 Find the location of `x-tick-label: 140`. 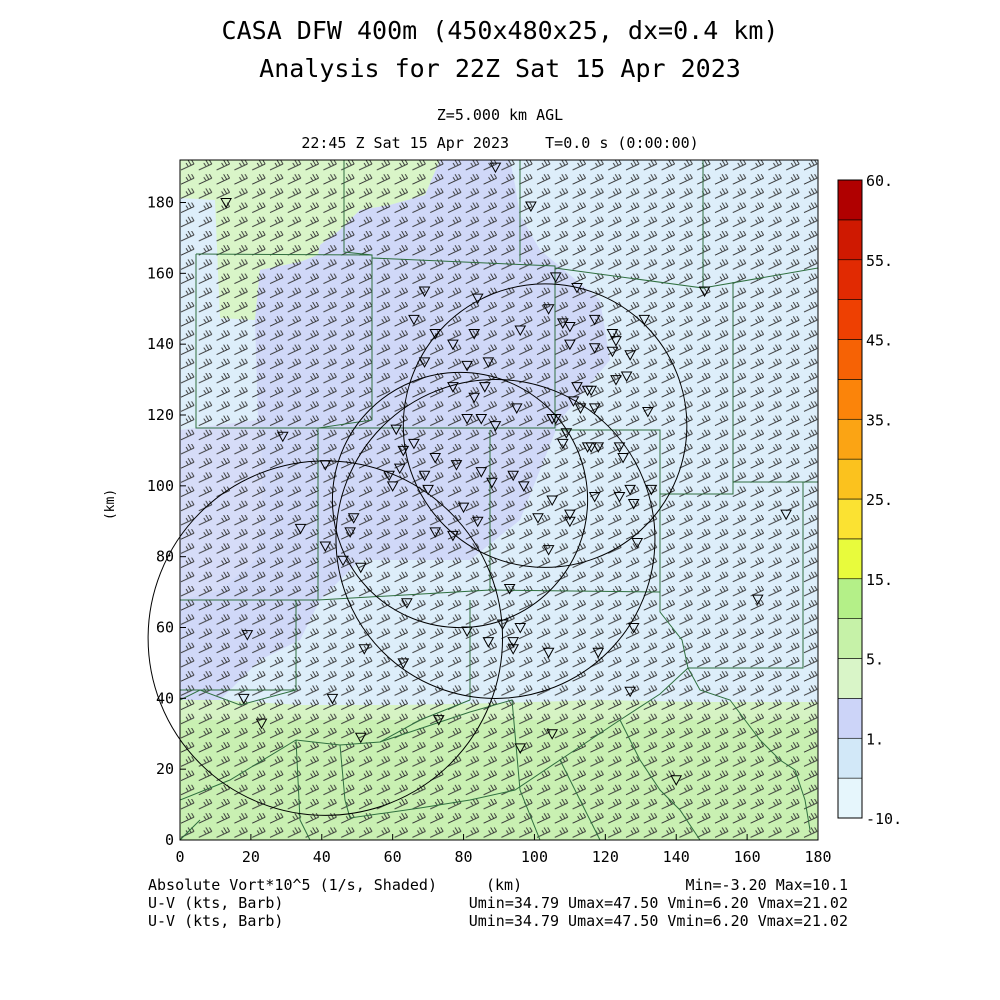

x-tick-label: 140 is located at coordinates (676, 857).